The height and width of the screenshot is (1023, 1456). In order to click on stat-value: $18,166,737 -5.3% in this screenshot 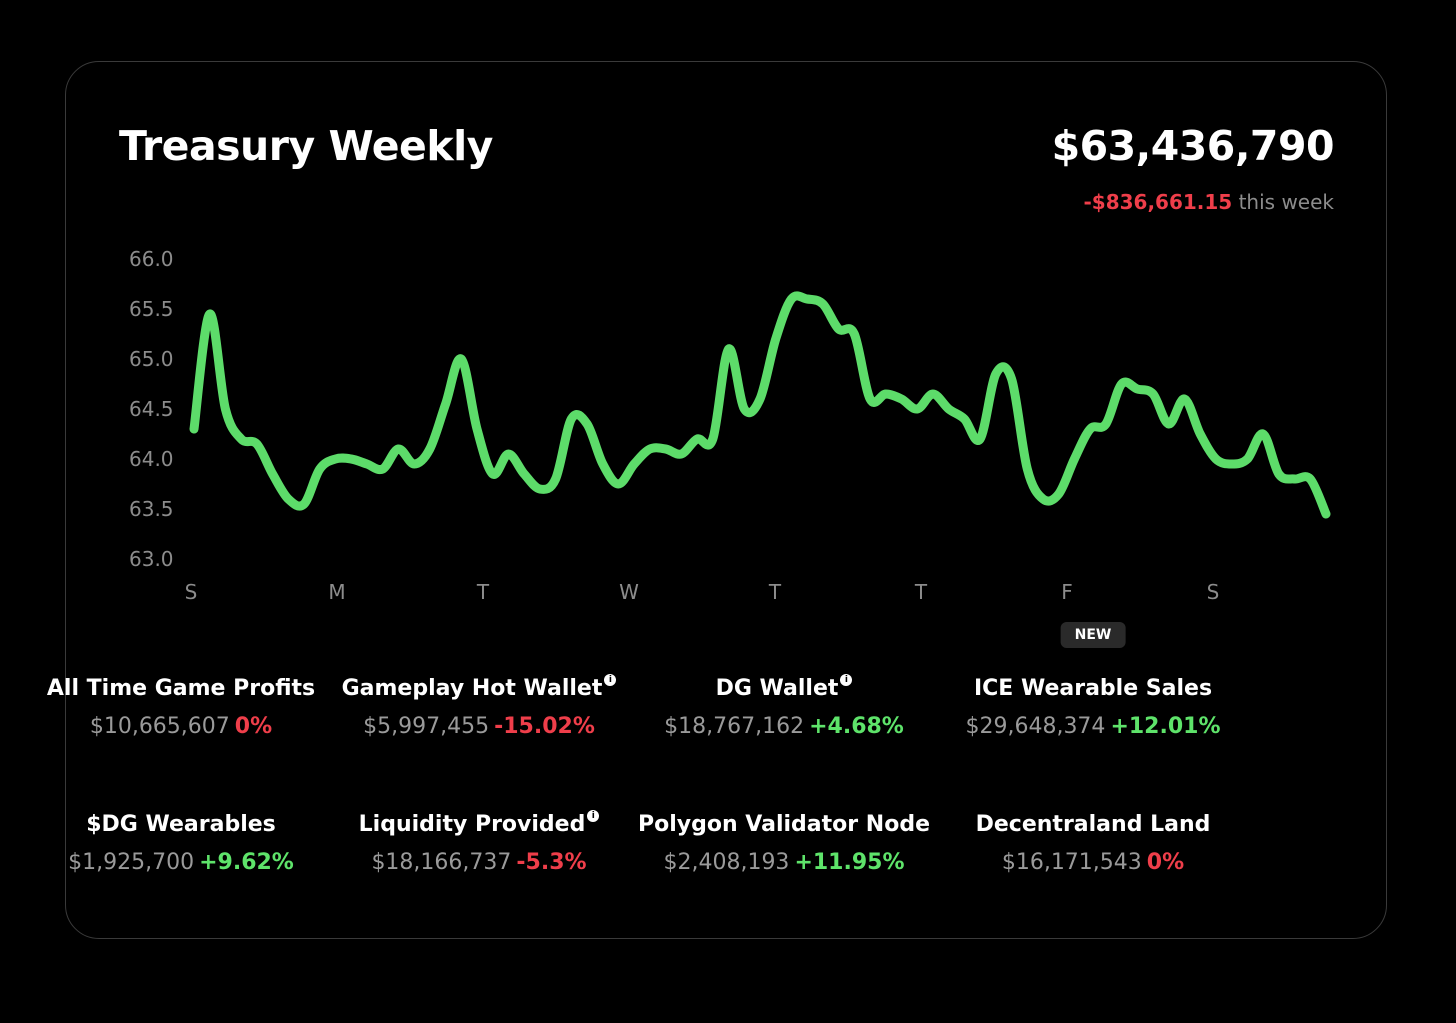, I will do `click(479, 863)`.